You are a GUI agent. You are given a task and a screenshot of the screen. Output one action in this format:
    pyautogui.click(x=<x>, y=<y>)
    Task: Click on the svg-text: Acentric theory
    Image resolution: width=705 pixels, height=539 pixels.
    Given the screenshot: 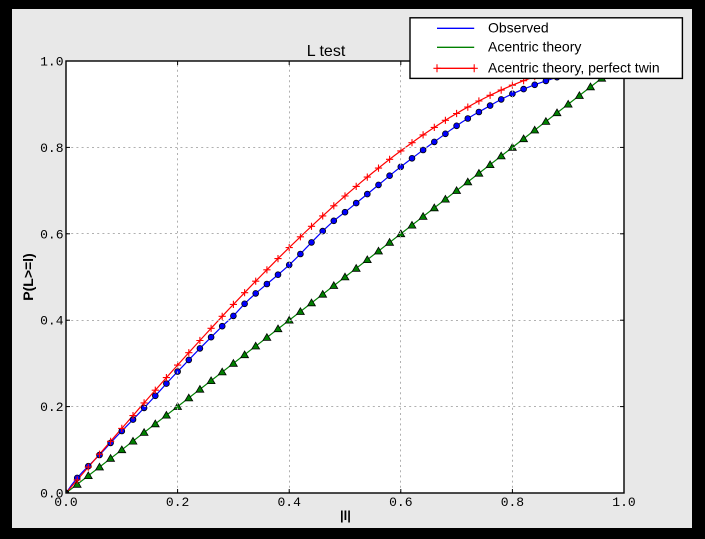 What is the action you would take?
    pyautogui.click(x=534, y=46)
    